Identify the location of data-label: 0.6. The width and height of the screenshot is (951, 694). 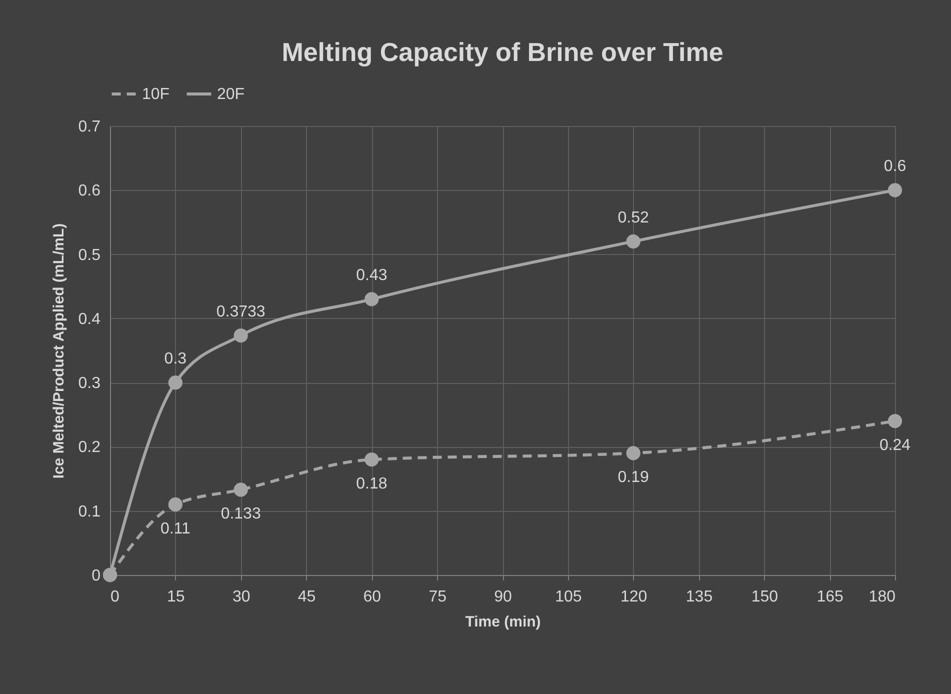
(895, 167).